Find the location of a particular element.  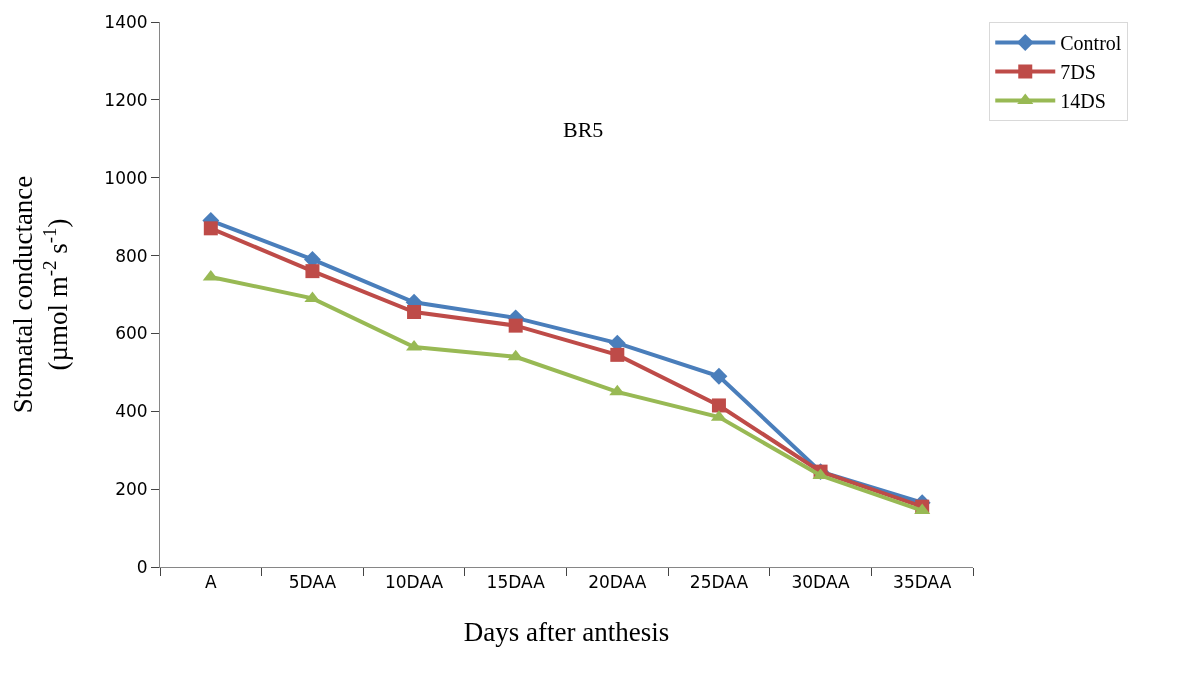

x-tick-label: 20DAA is located at coordinates (617, 582).